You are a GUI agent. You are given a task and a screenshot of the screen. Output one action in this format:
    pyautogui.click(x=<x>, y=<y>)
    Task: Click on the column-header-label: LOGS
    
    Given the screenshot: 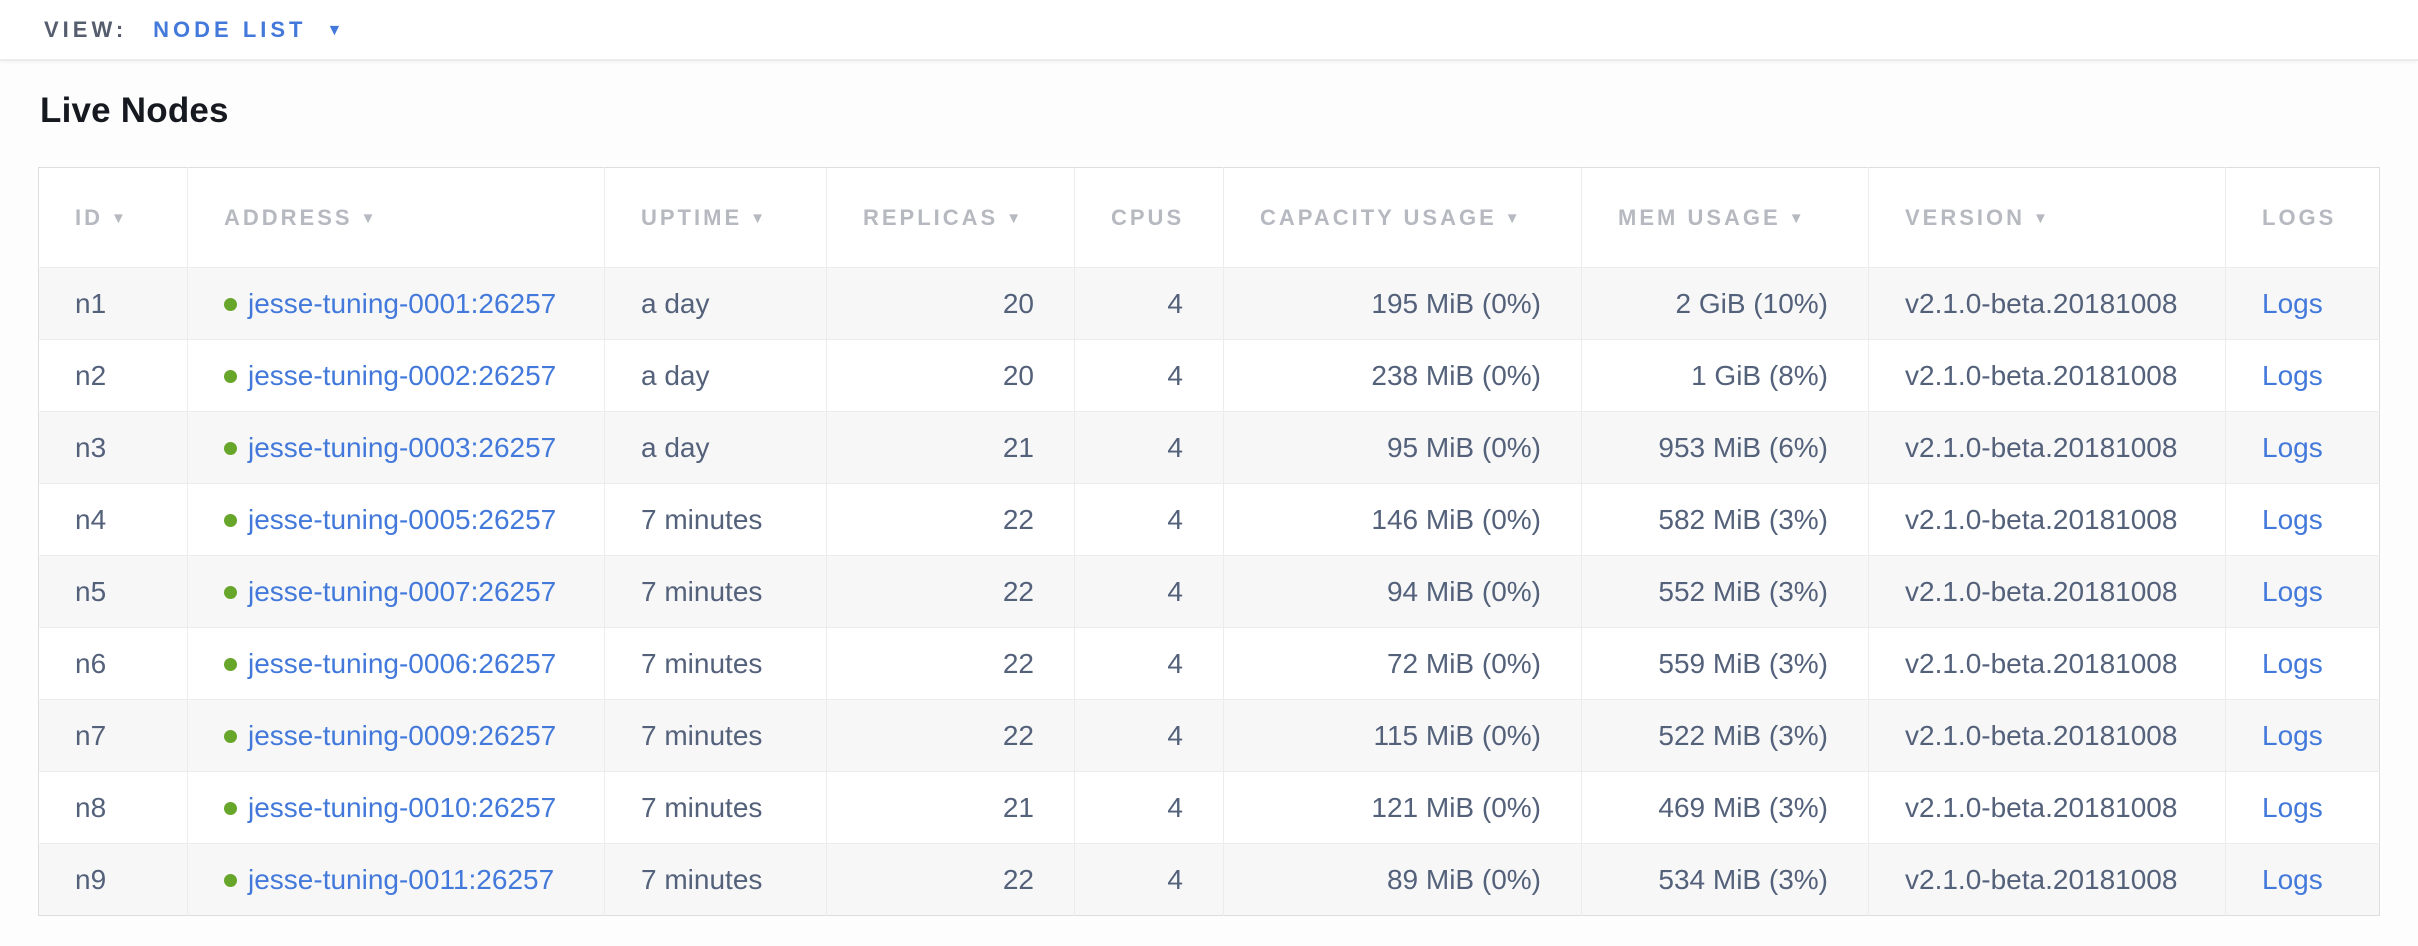 What is the action you would take?
    pyautogui.click(x=2299, y=217)
    